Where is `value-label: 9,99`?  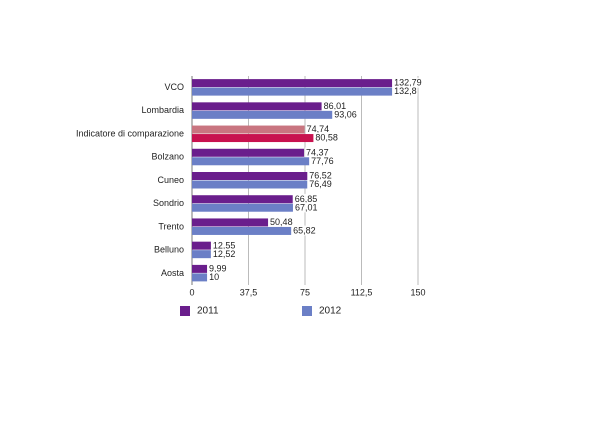
value-label: 9,99 is located at coordinates (218, 269).